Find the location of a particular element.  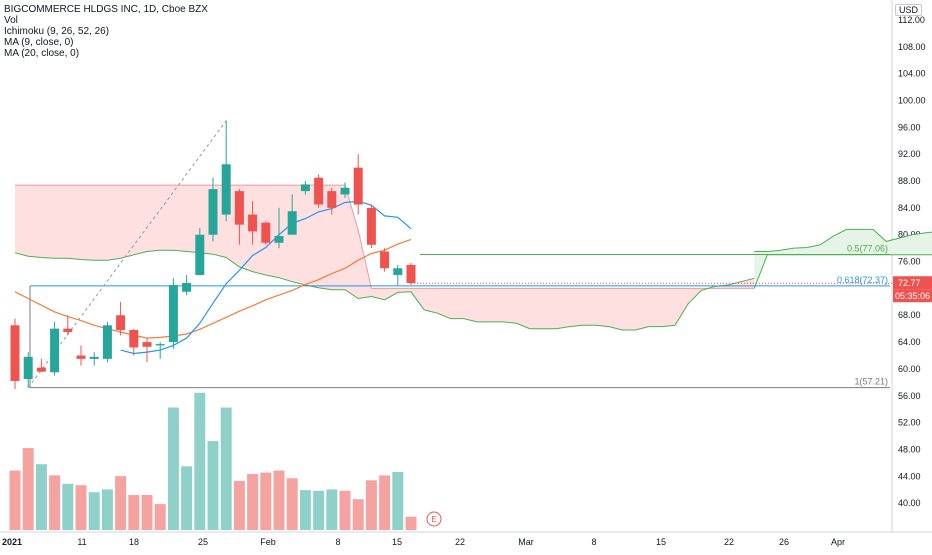

price-tick-label: 56.00 is located at coordinates (909, 396).